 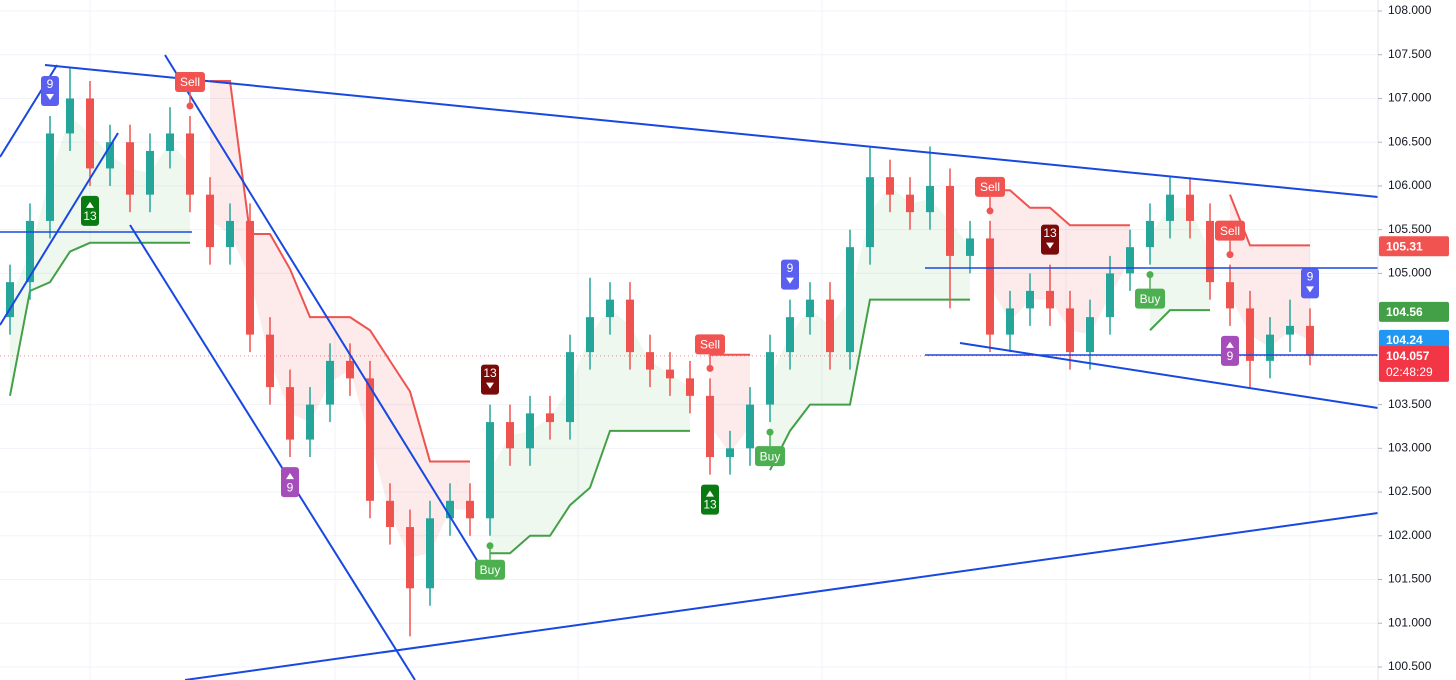 I want to click on y-tick-label: 107.000, so click(x=1410, y=98).